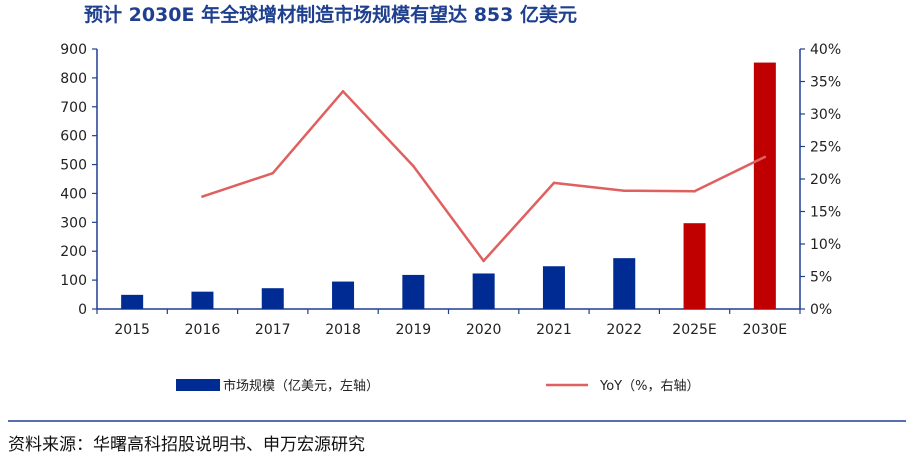  I want to click on y-axis-right: 0% 5% 10% 15% 20% 25% 30% 35% 40%, so click(820, 180).